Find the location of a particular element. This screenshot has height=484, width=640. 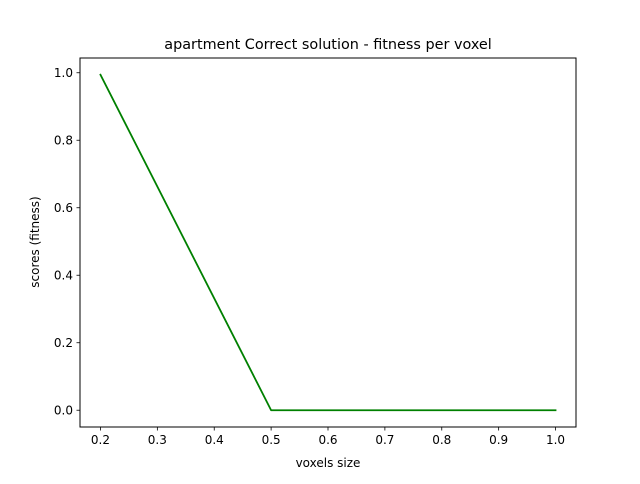

x-axis: 0.2 0.3 0.4 0.5 0.6 0.7 0.8 0.9 1.0 is located at coordinates (328, 437).